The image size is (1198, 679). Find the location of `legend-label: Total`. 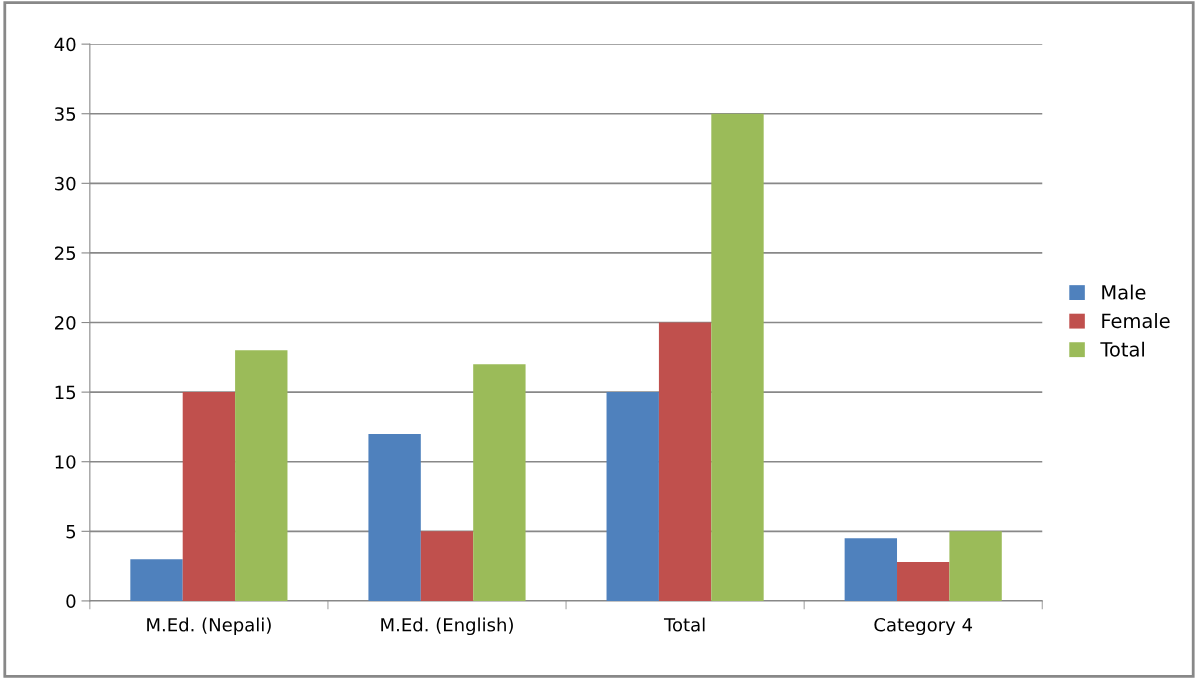

legend-label: Total is located at coordinates (1122, 349).